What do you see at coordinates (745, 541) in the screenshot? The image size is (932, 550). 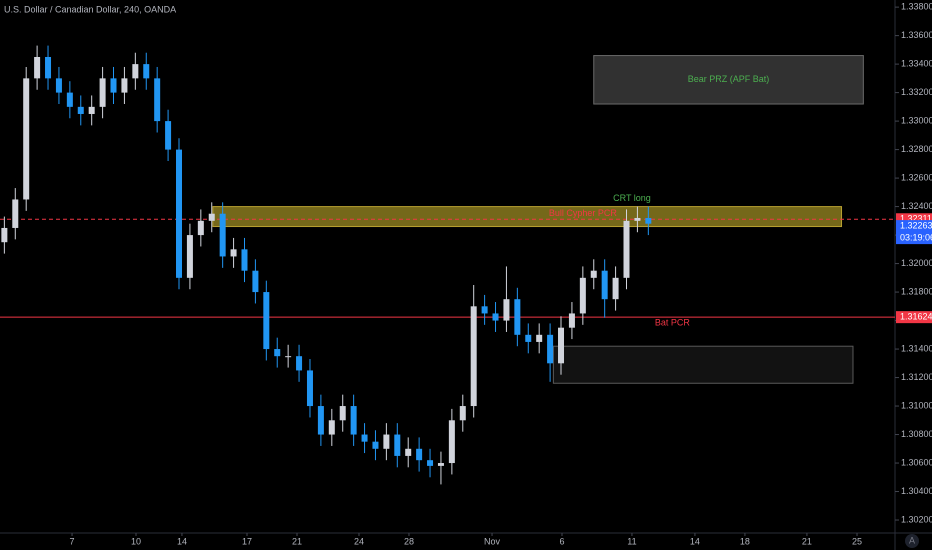 I see `x-tick-label: 18` at bounding box center [745, 541].